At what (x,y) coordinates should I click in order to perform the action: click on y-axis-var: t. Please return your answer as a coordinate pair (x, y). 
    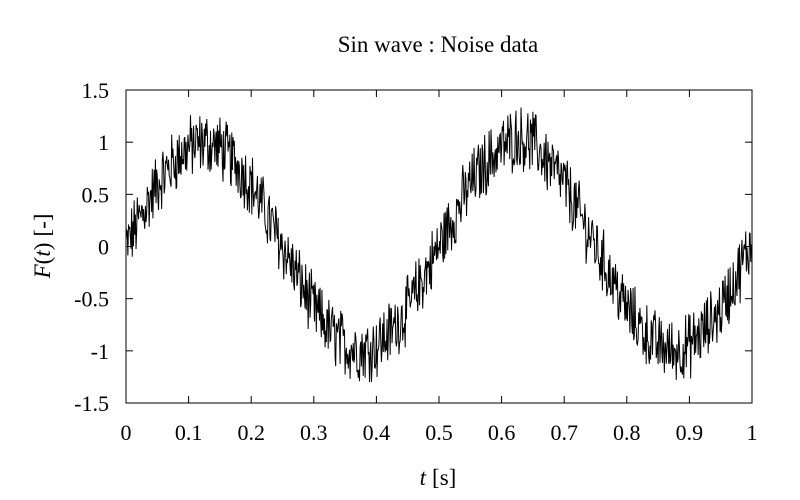
    Looking at the image, I should click on (42, 253).